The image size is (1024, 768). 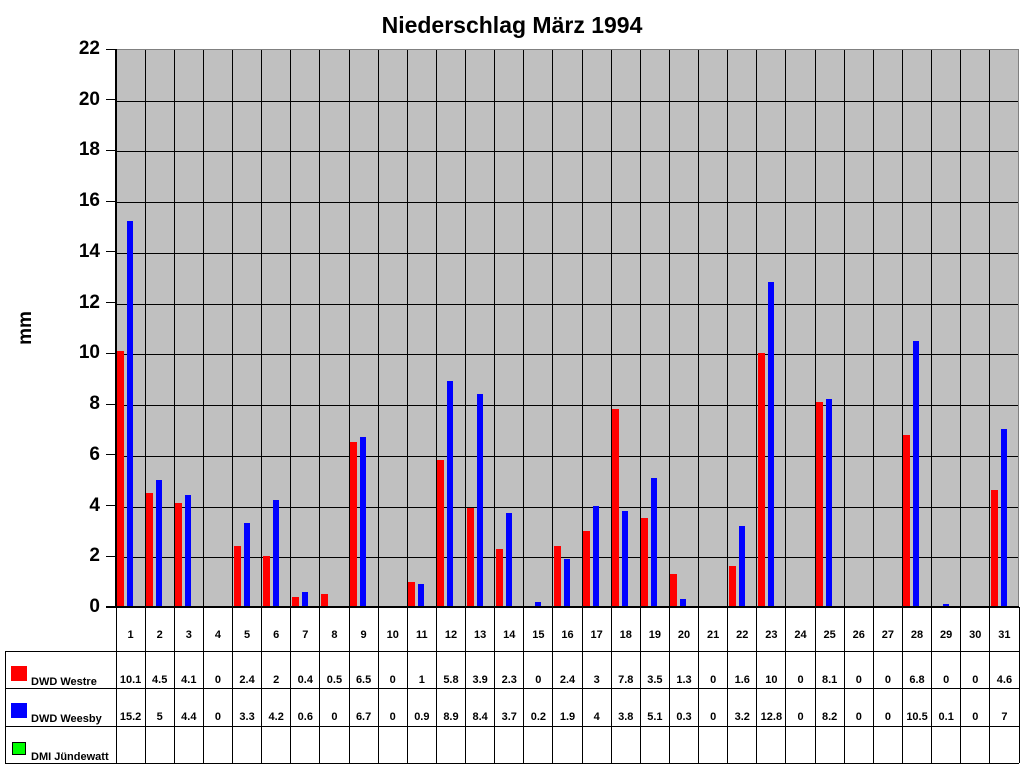 What do you see at coordinates (94, 556) in the screenshot?
I see `y-tick-label: 2` at bounding box center [94, 556].